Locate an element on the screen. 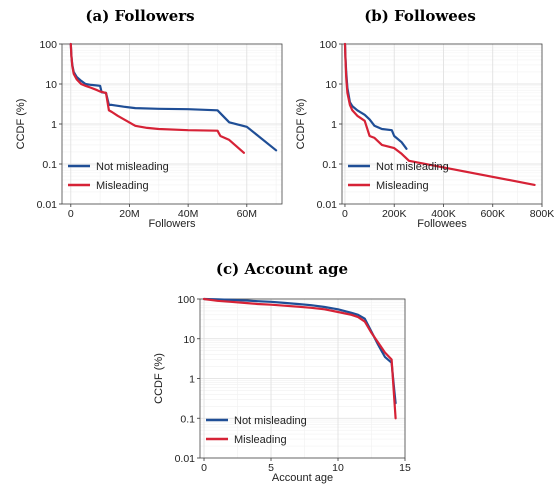 This screenshot has width=554, height=484. x-tick-label: 800K is located at coordinates (542, 214).